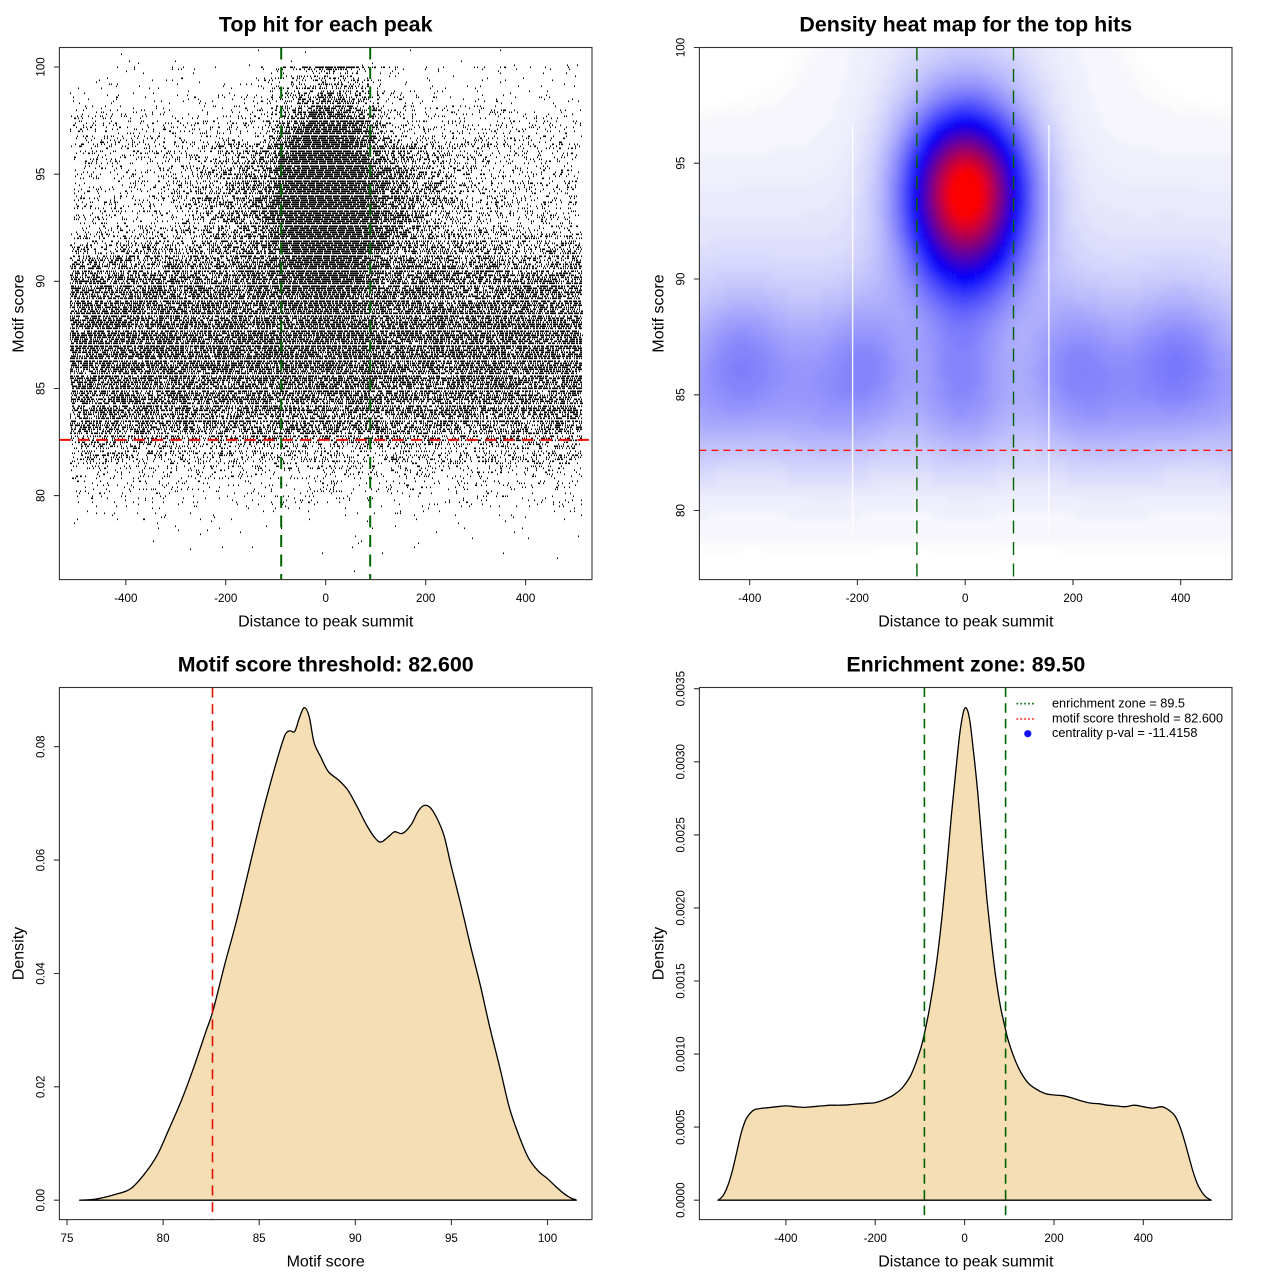  Describe the element at coordinates (681, 907) in the screenshot. I see `svg-text: 0.0020` at that location.